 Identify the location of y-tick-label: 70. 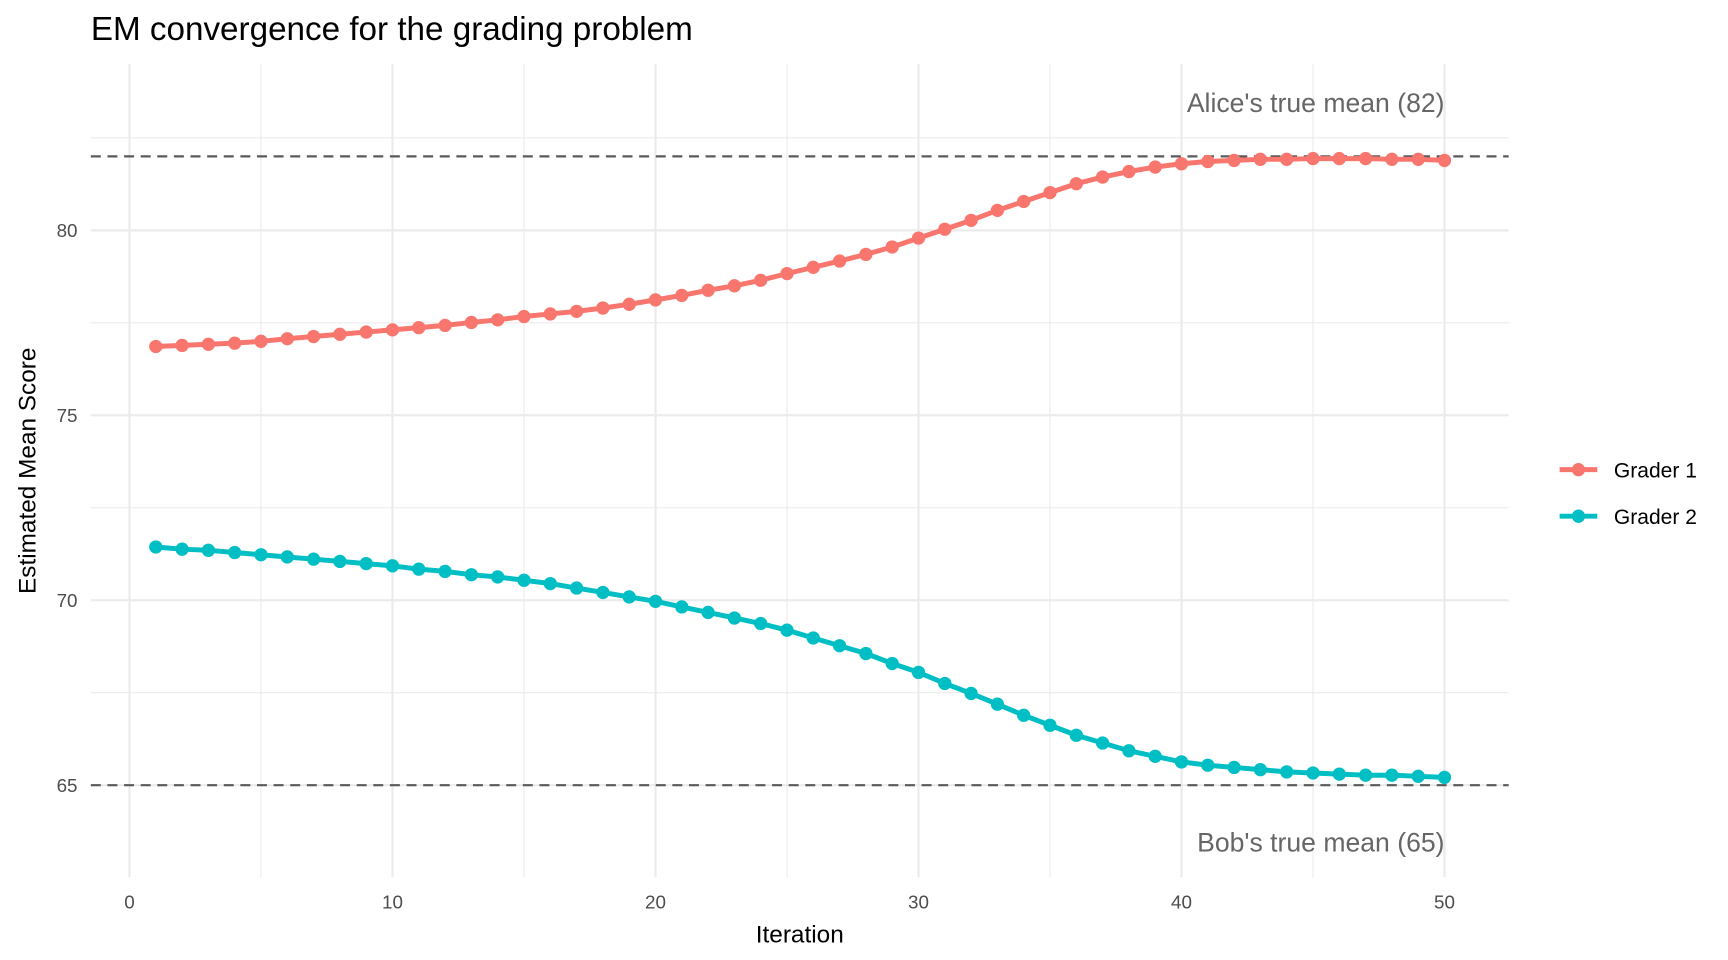
(67, 600).